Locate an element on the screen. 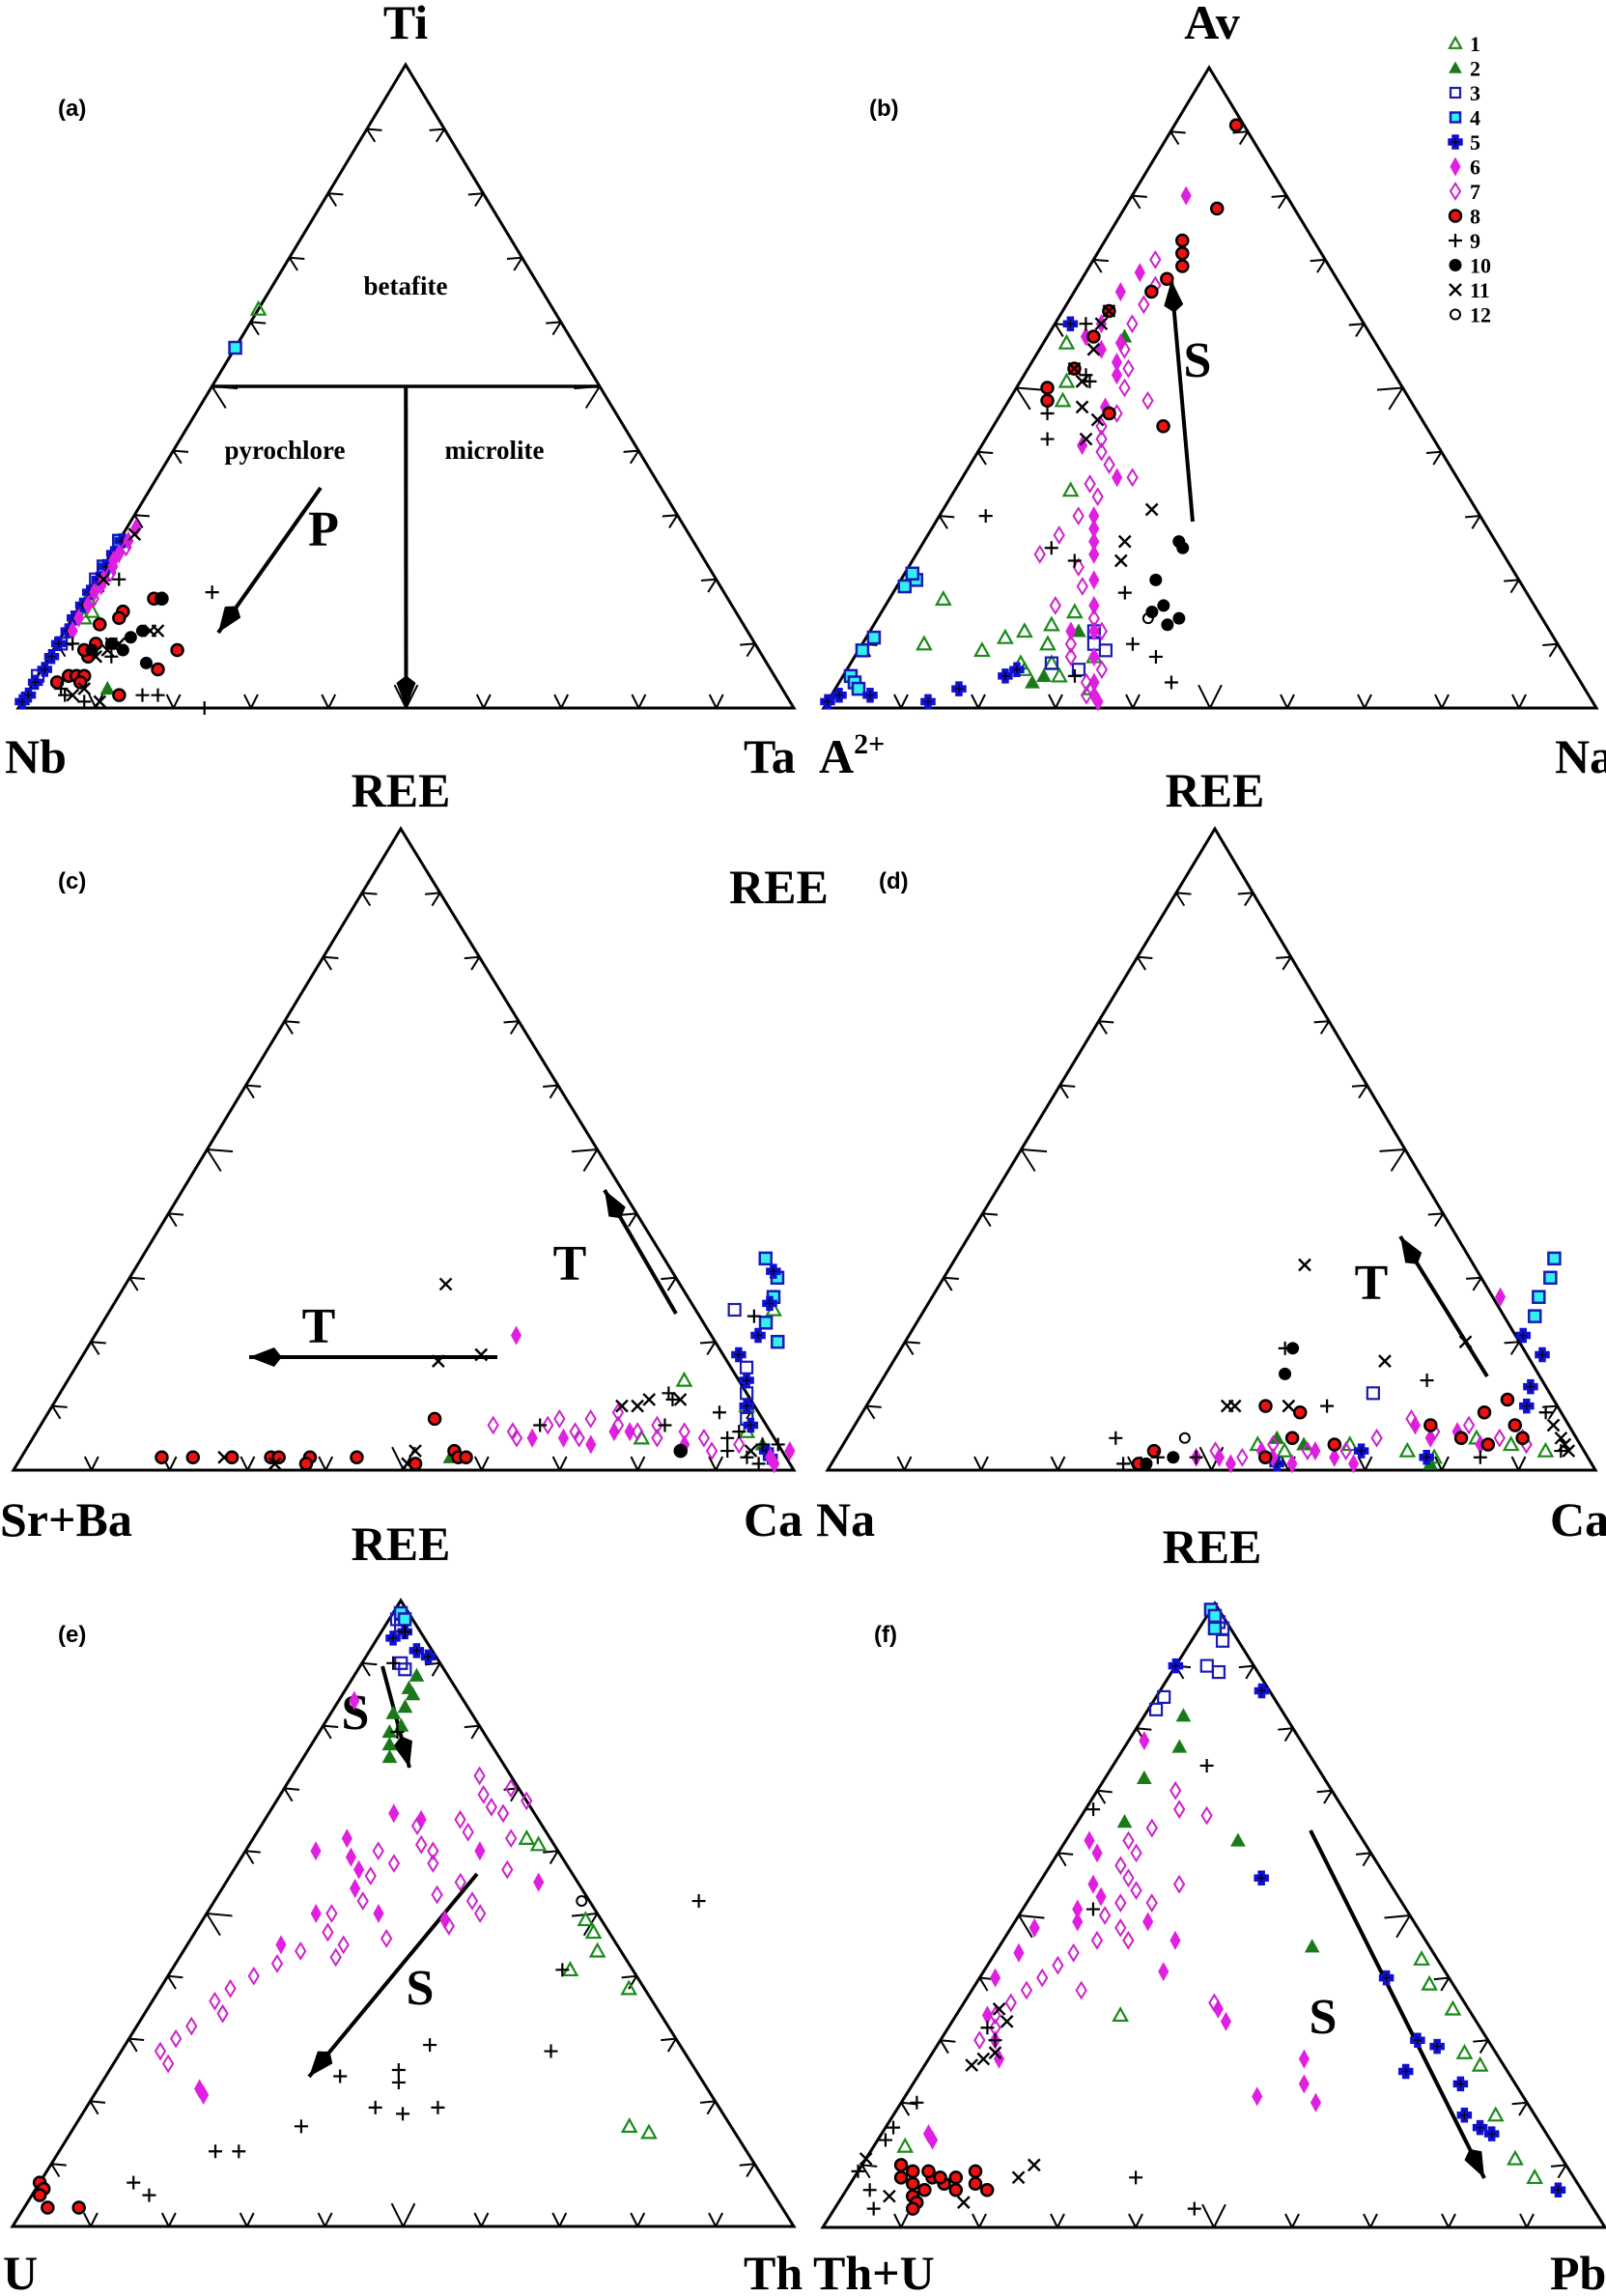 This screenshot has height=2296, width=1606. legend-entry-6: 6 is located at coordinates (1465, 168).